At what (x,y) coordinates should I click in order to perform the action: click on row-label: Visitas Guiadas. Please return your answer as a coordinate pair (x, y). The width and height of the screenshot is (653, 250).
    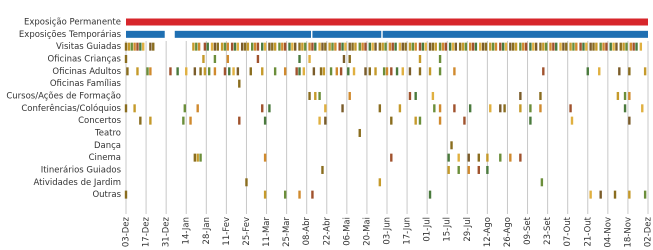
    Looking at the image, I should click on (89, 47).